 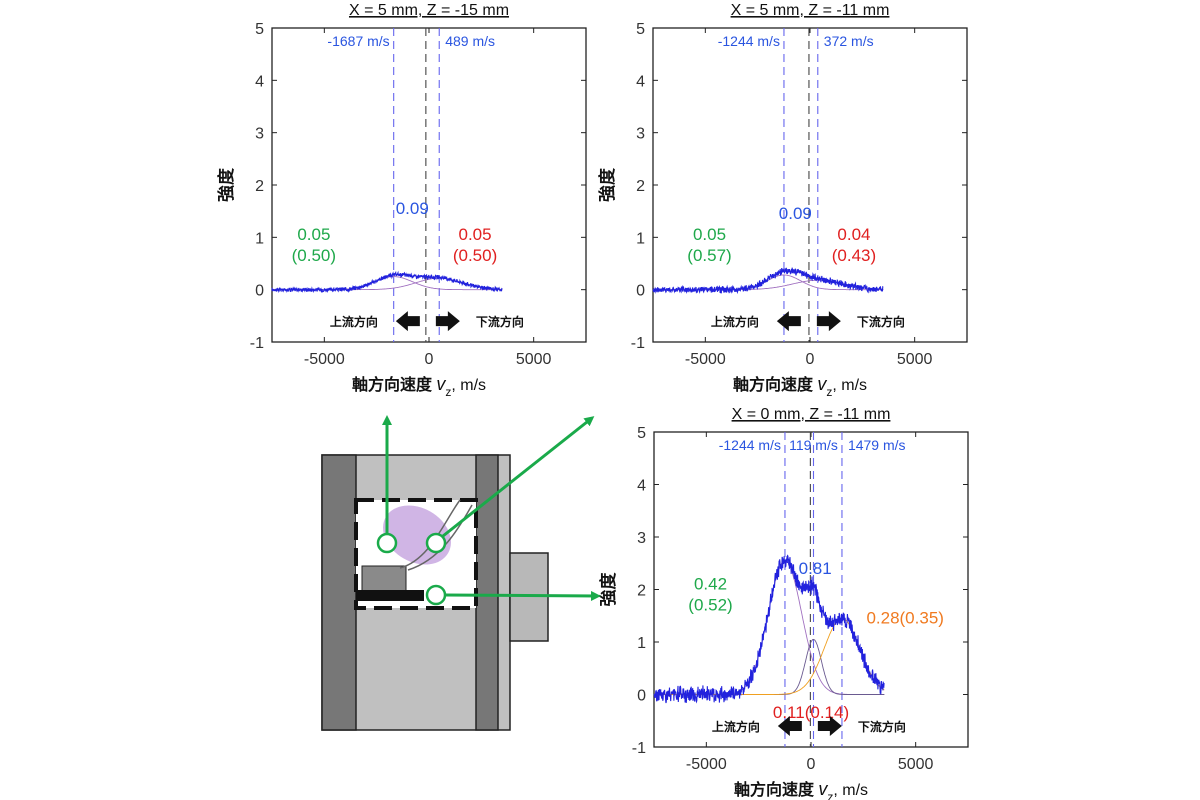 I want to click on chart-title: X = 5 mm, Z = -11 mm, so click(x=810, y=10).